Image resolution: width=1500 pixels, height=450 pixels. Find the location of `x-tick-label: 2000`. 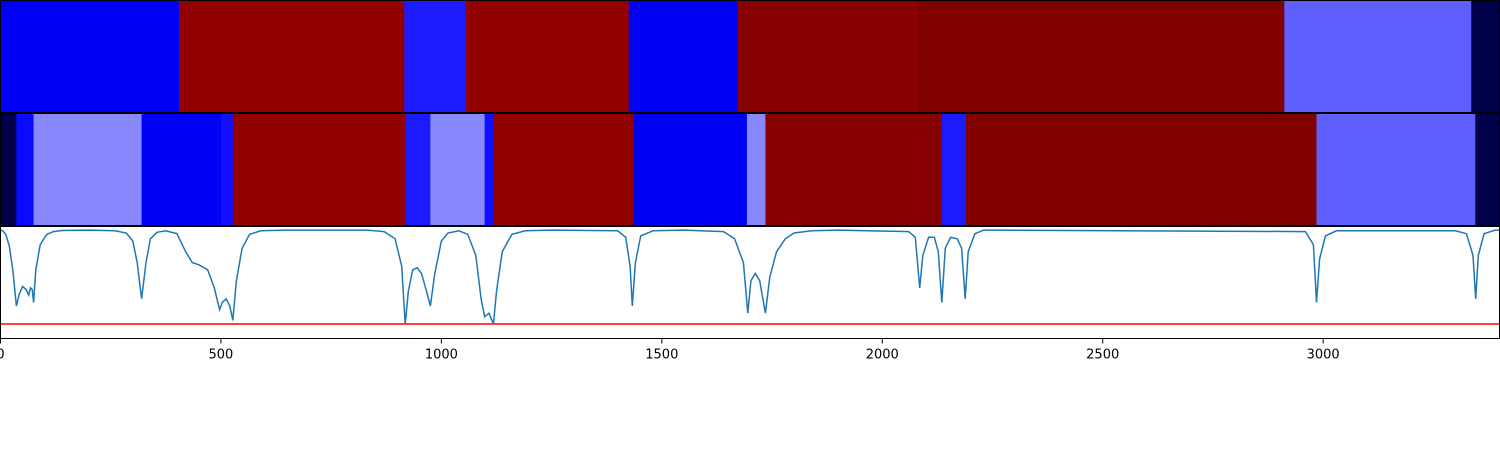

x-tick-label: 2000 is located at coordinates (882, 355).